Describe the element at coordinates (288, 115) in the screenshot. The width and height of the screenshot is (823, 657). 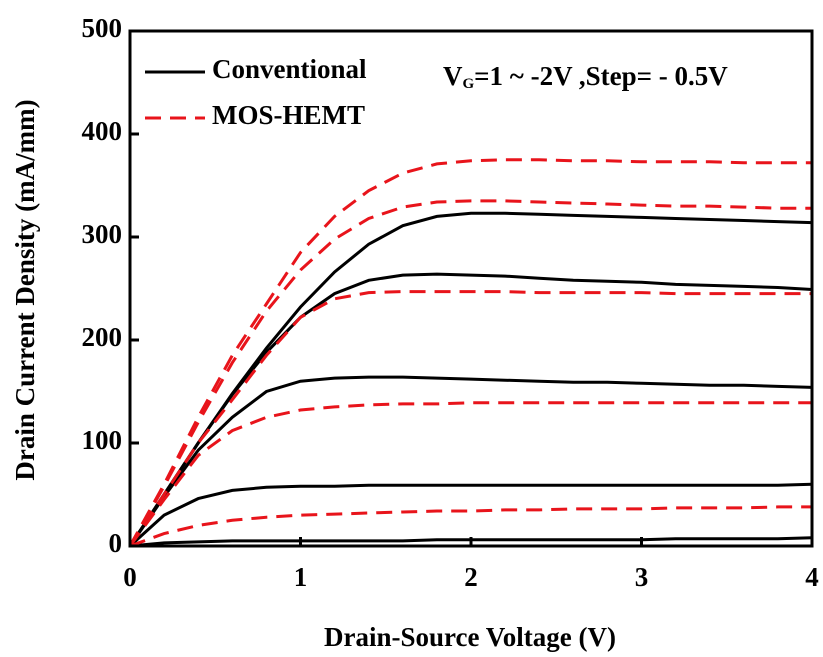
I see `legend-label: MOS-HEMT` at that location.